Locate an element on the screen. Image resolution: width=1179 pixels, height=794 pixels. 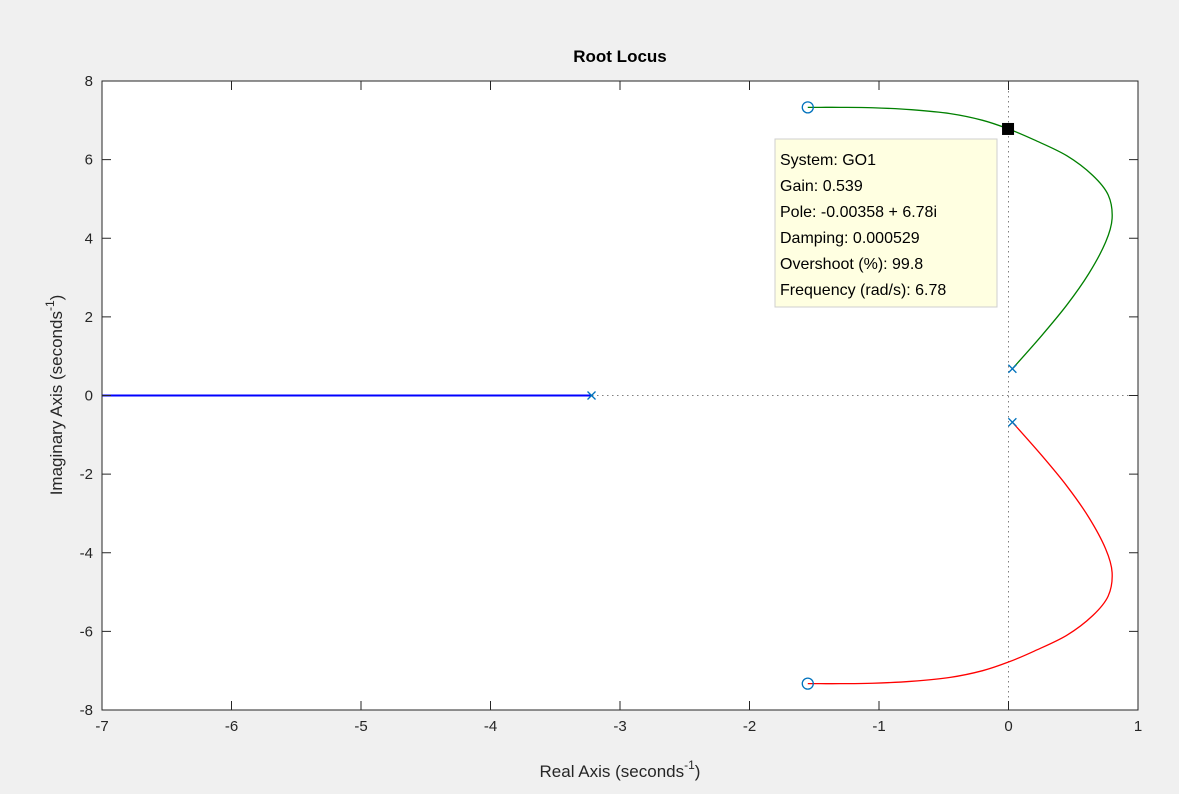
y-tick-label: 4 is located at coordinates (89, 238).